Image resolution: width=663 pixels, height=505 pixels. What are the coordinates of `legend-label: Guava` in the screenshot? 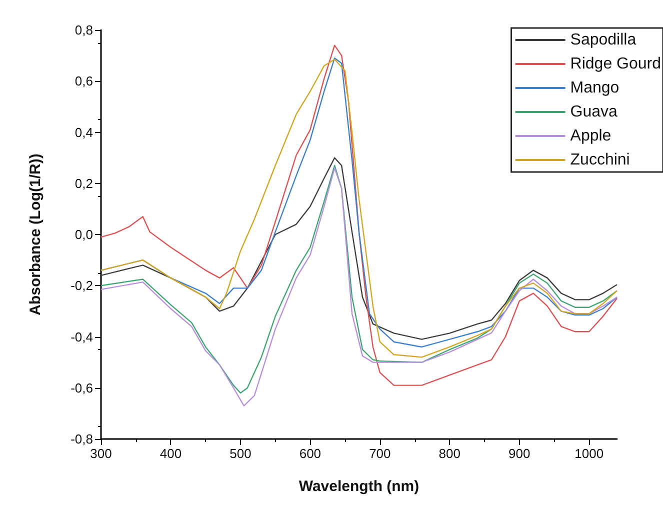 It's located at (594, 112).